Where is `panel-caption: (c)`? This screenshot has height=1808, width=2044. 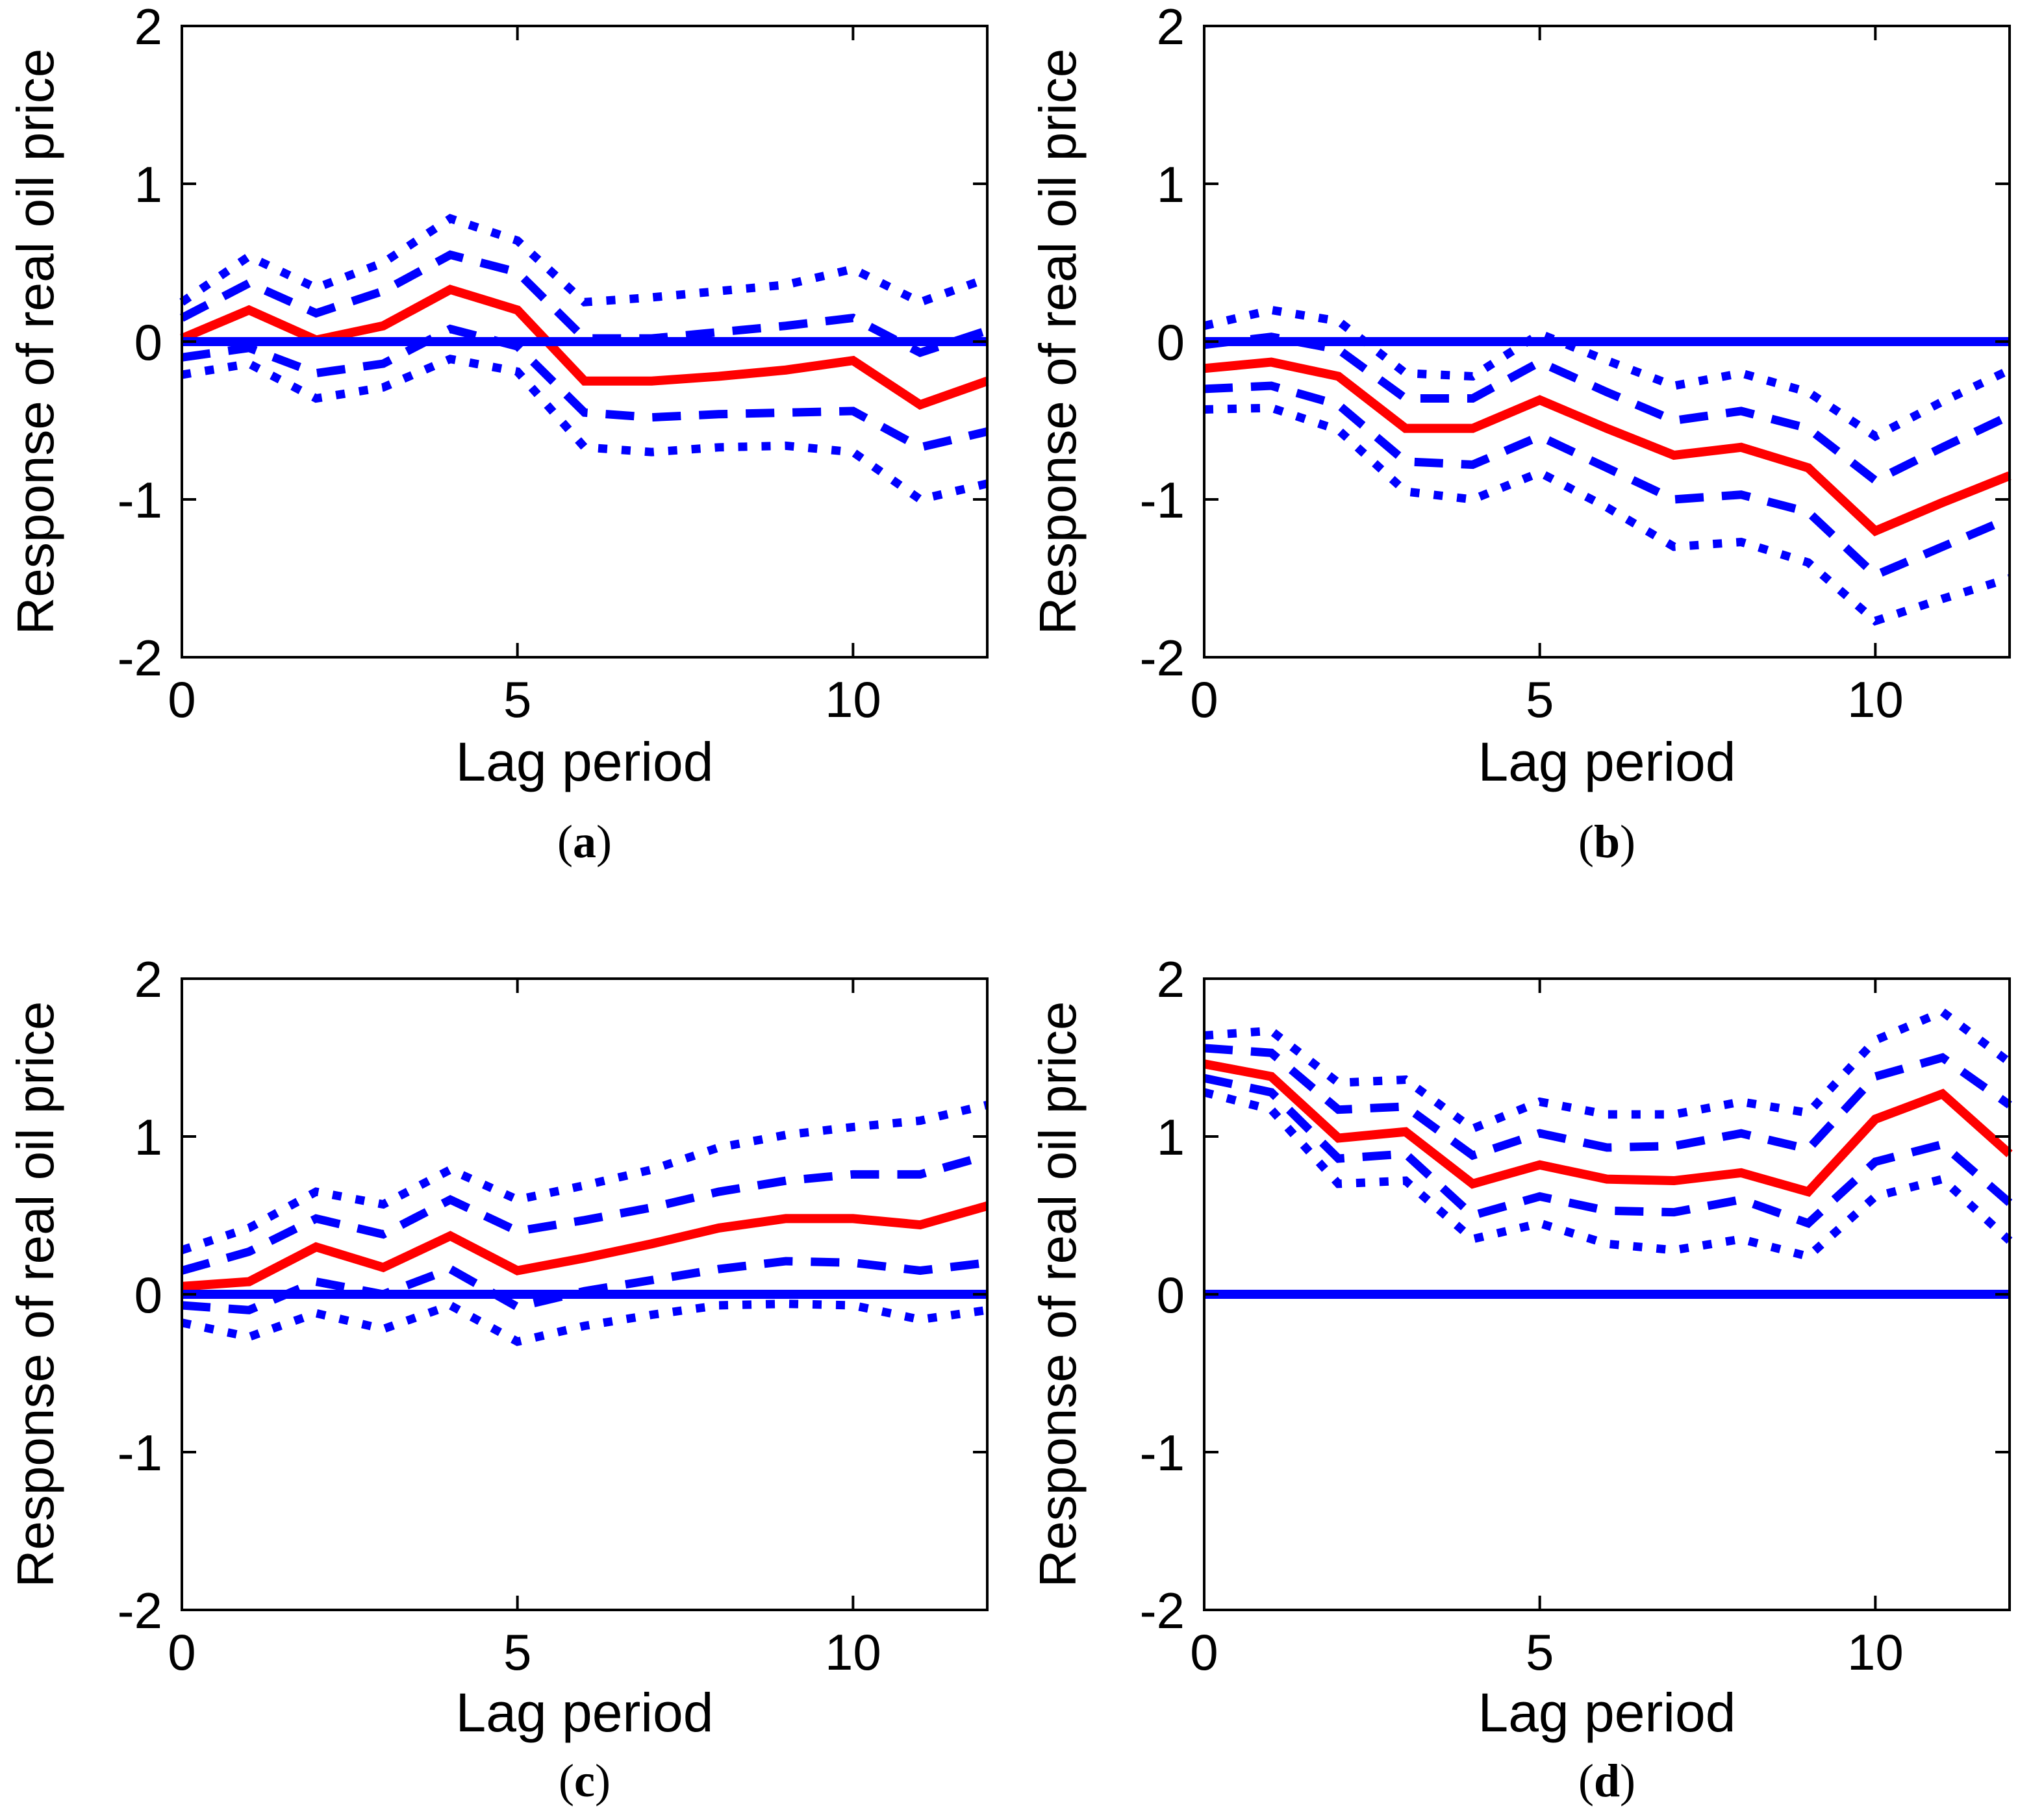
panel-caption: (c) is located at coordinates (584, 1781).